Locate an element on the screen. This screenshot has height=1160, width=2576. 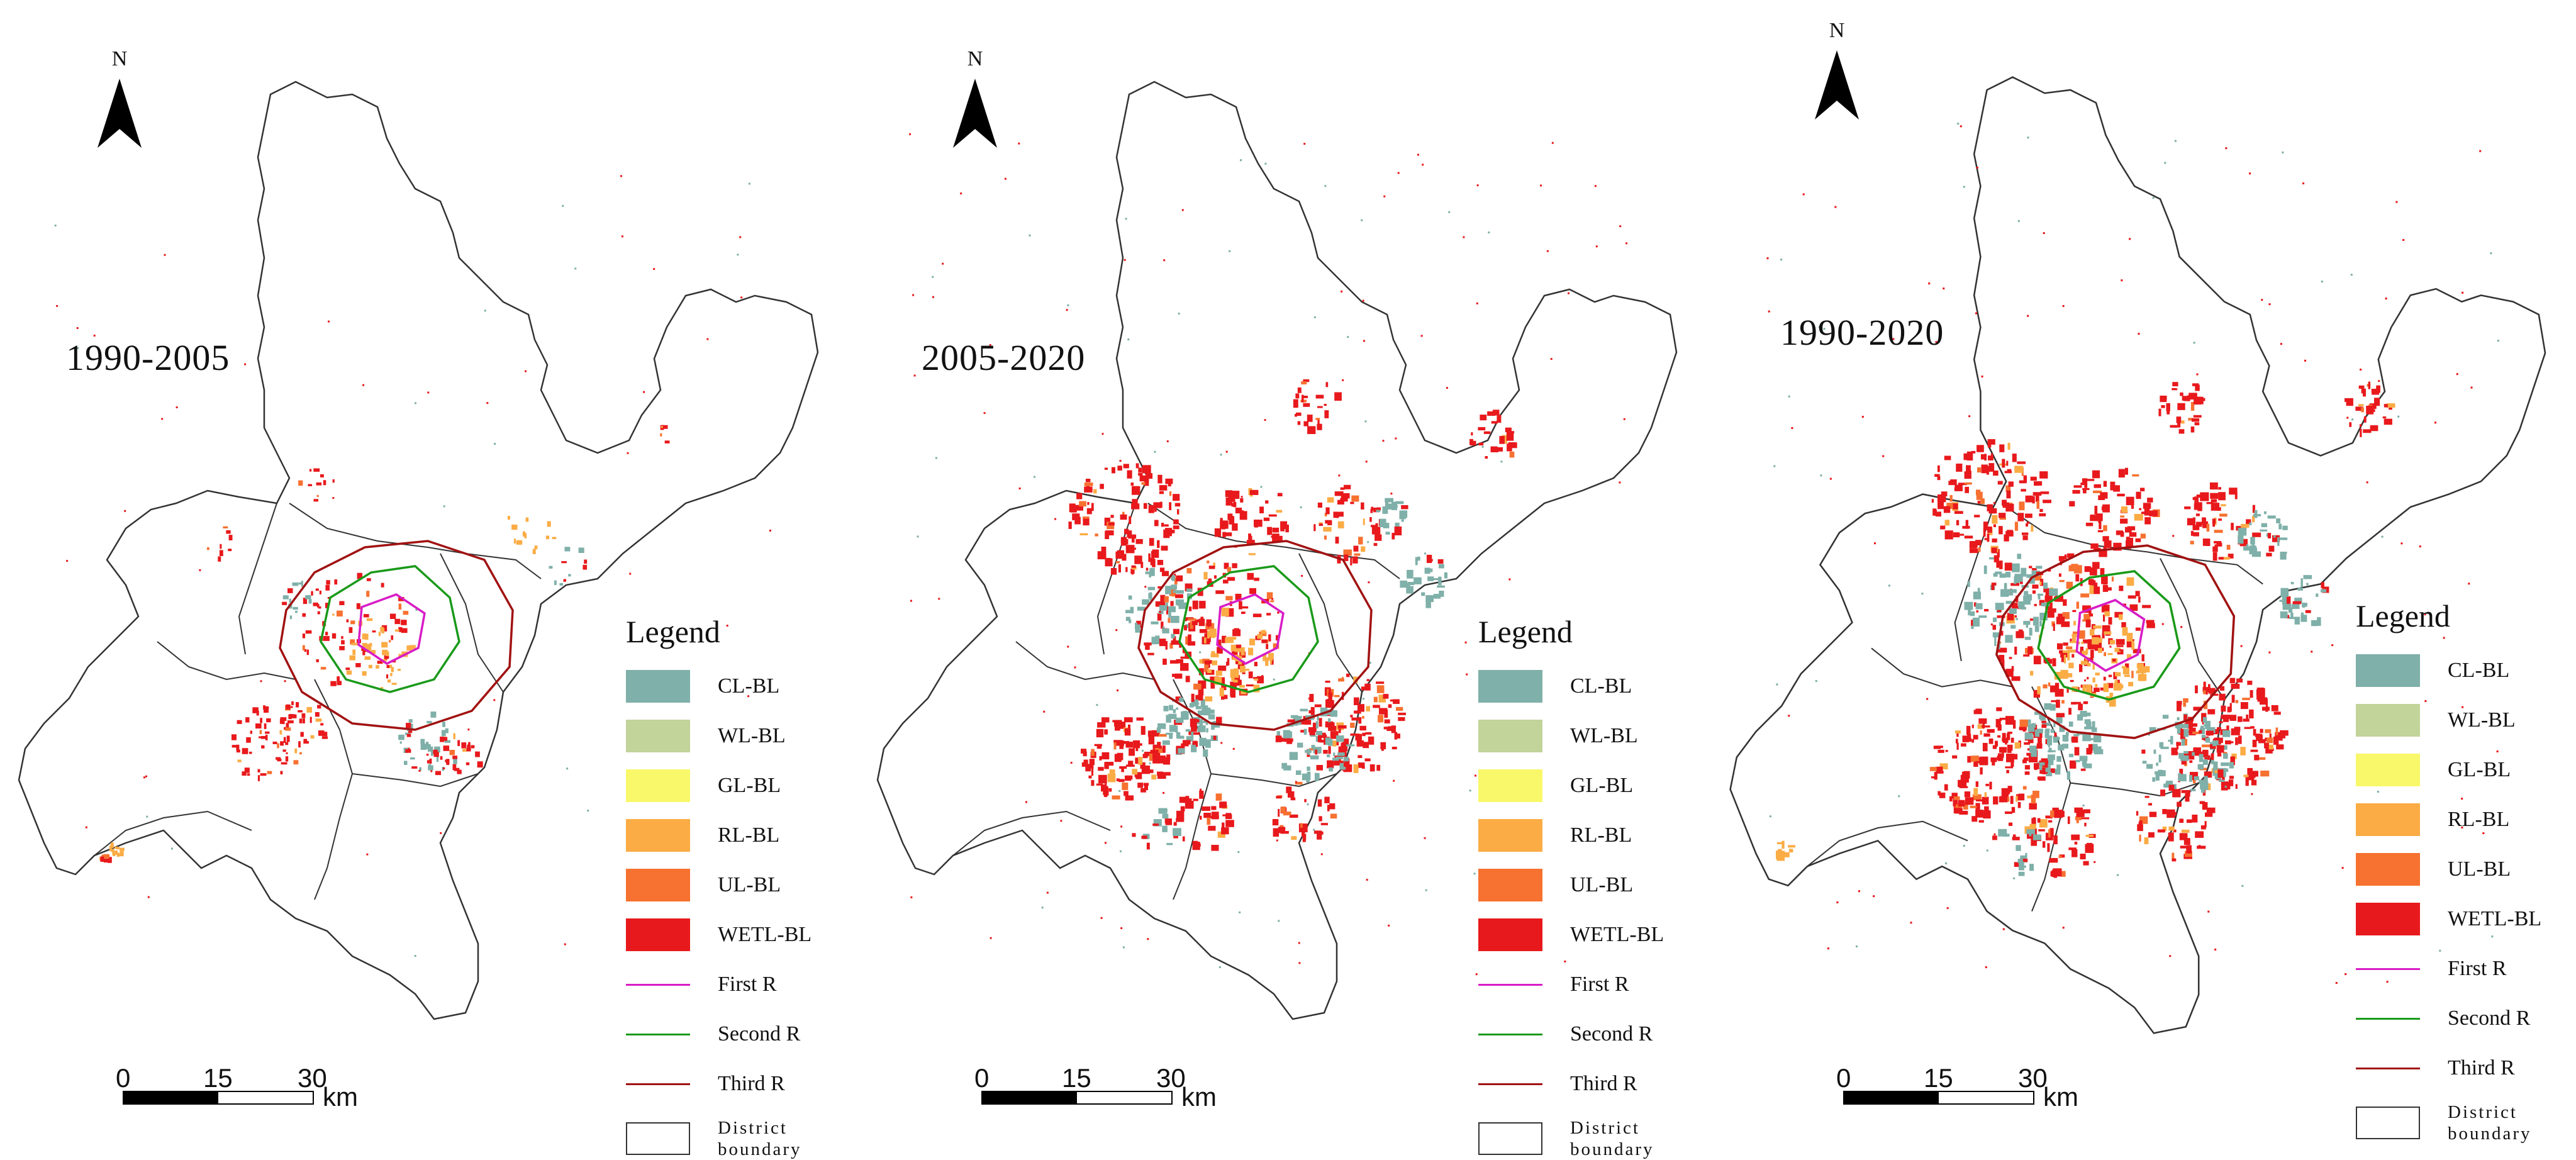
legend-item: First R is located at coordinates (1553, 984).